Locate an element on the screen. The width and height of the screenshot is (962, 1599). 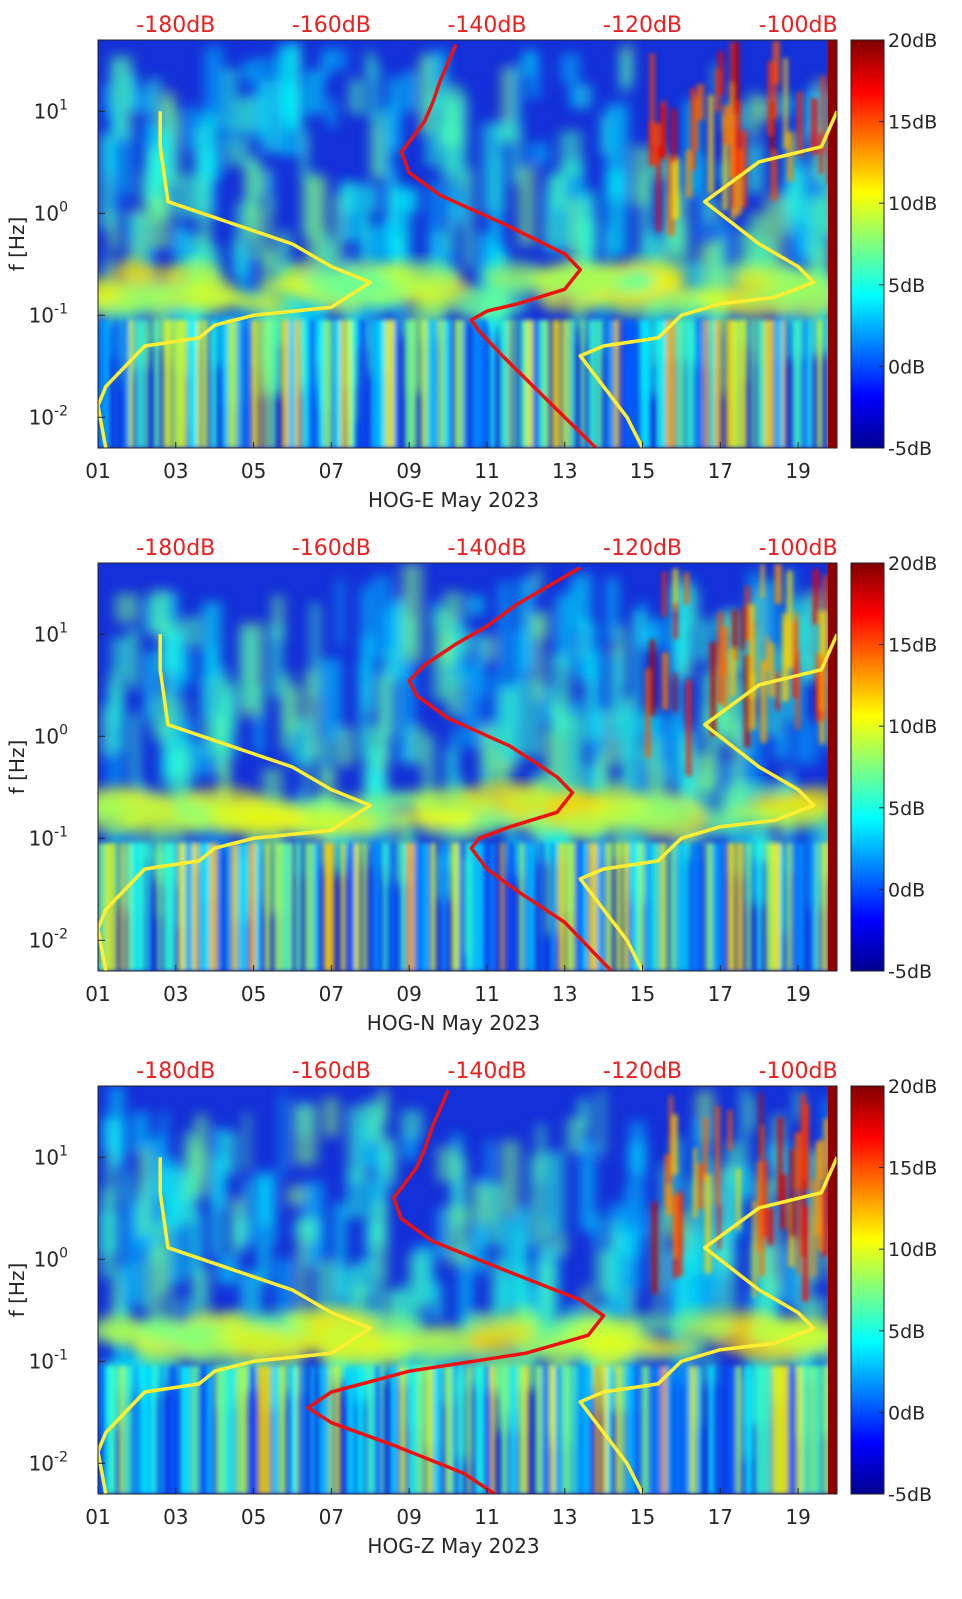
x-axis-label: HOG-Z May 2023 is located at coordinates (453, 1546).